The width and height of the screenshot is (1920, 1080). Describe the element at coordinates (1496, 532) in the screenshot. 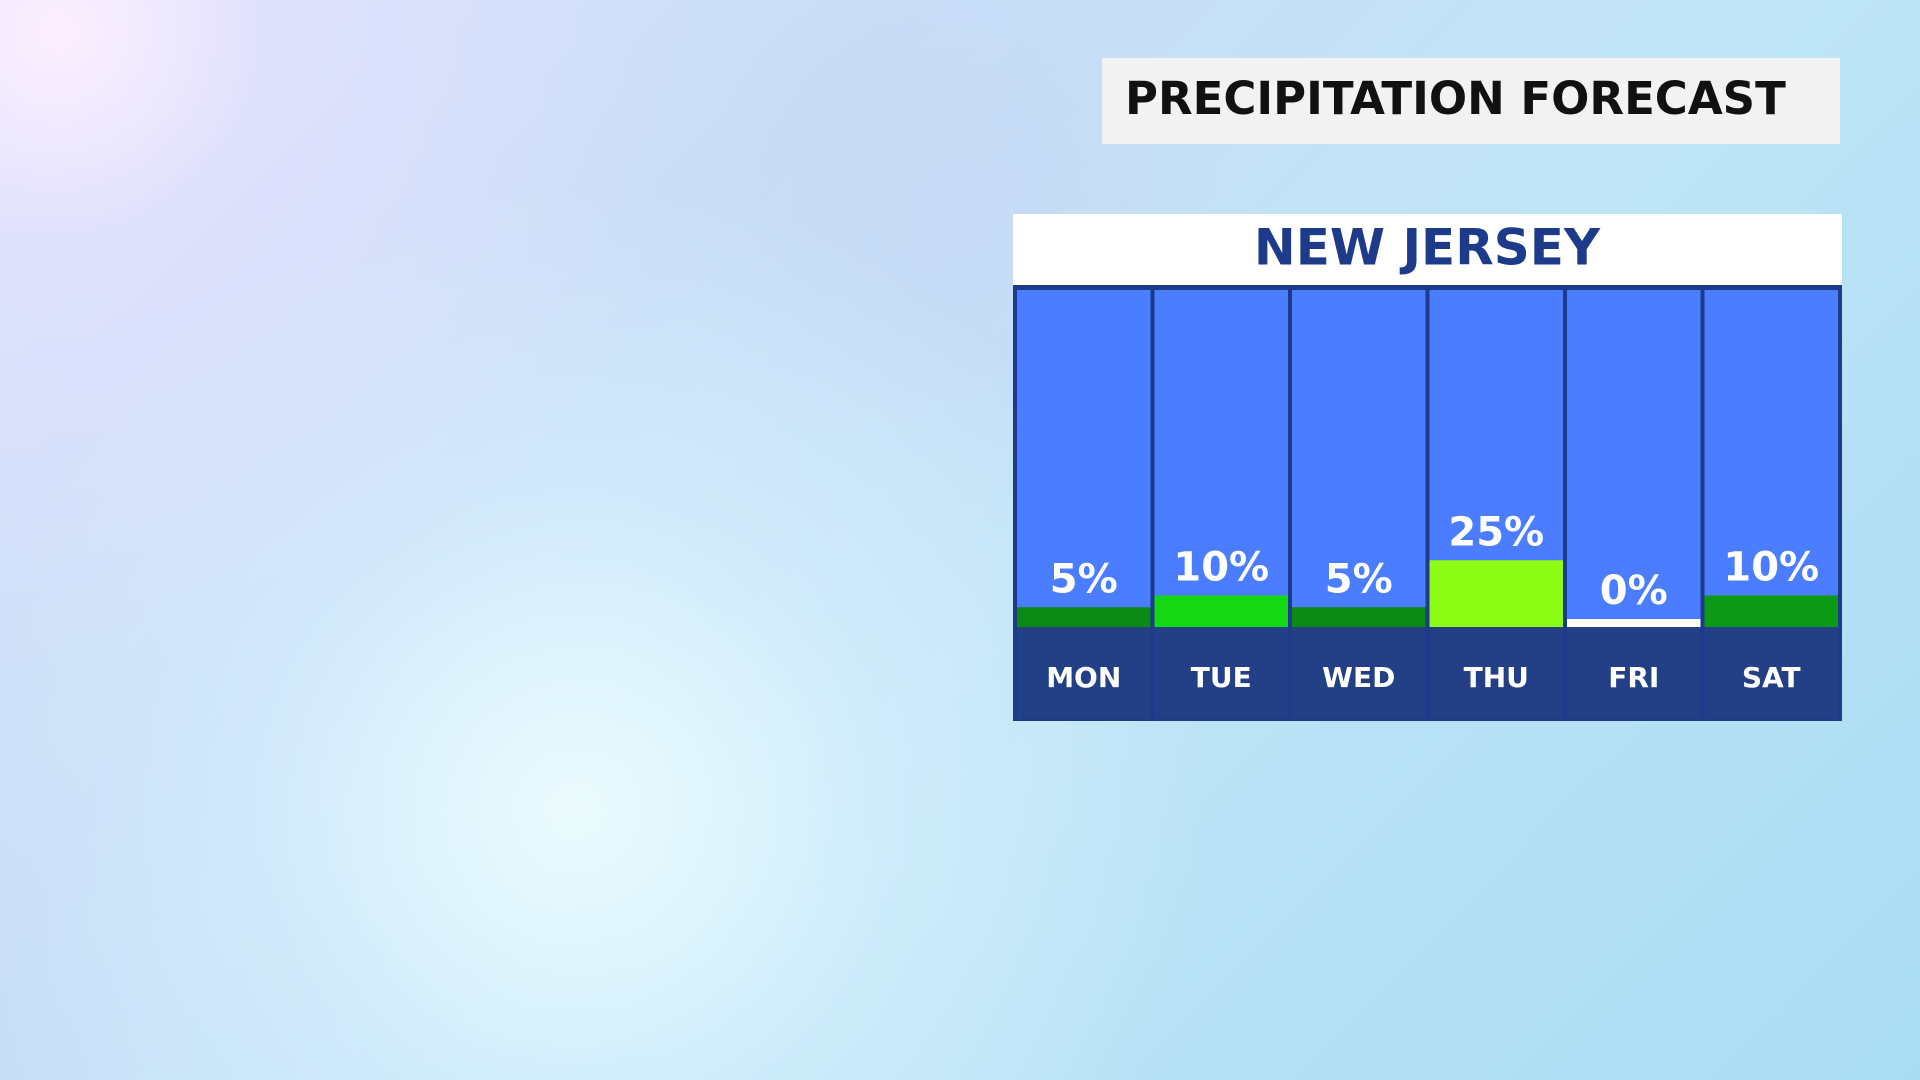

I see `value-label: 25%` at that location.